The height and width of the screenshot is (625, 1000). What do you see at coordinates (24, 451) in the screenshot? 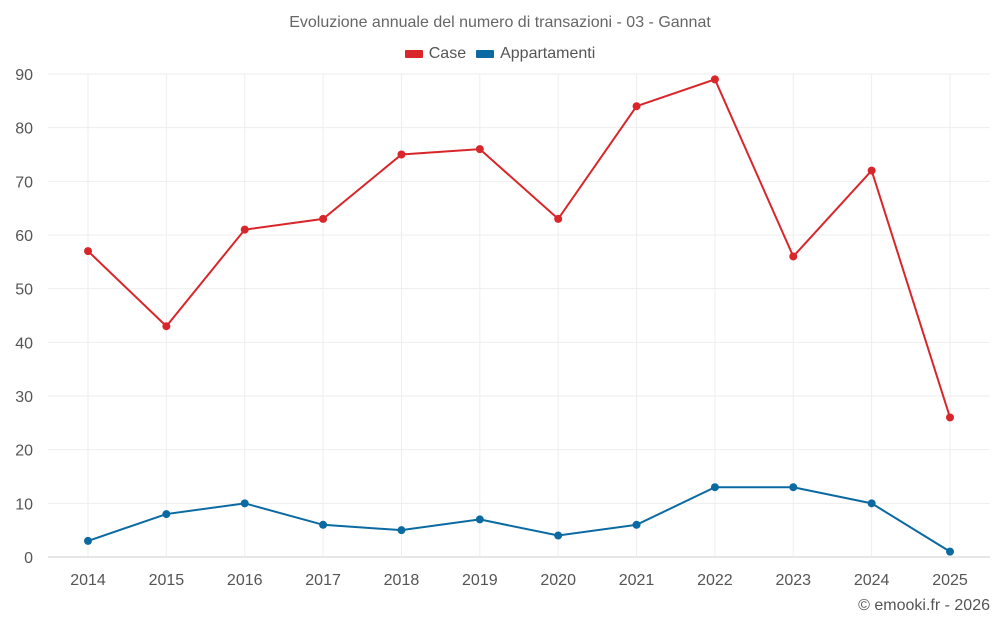
I see `y-tick-label: 20` at bounding box center [24, 451].